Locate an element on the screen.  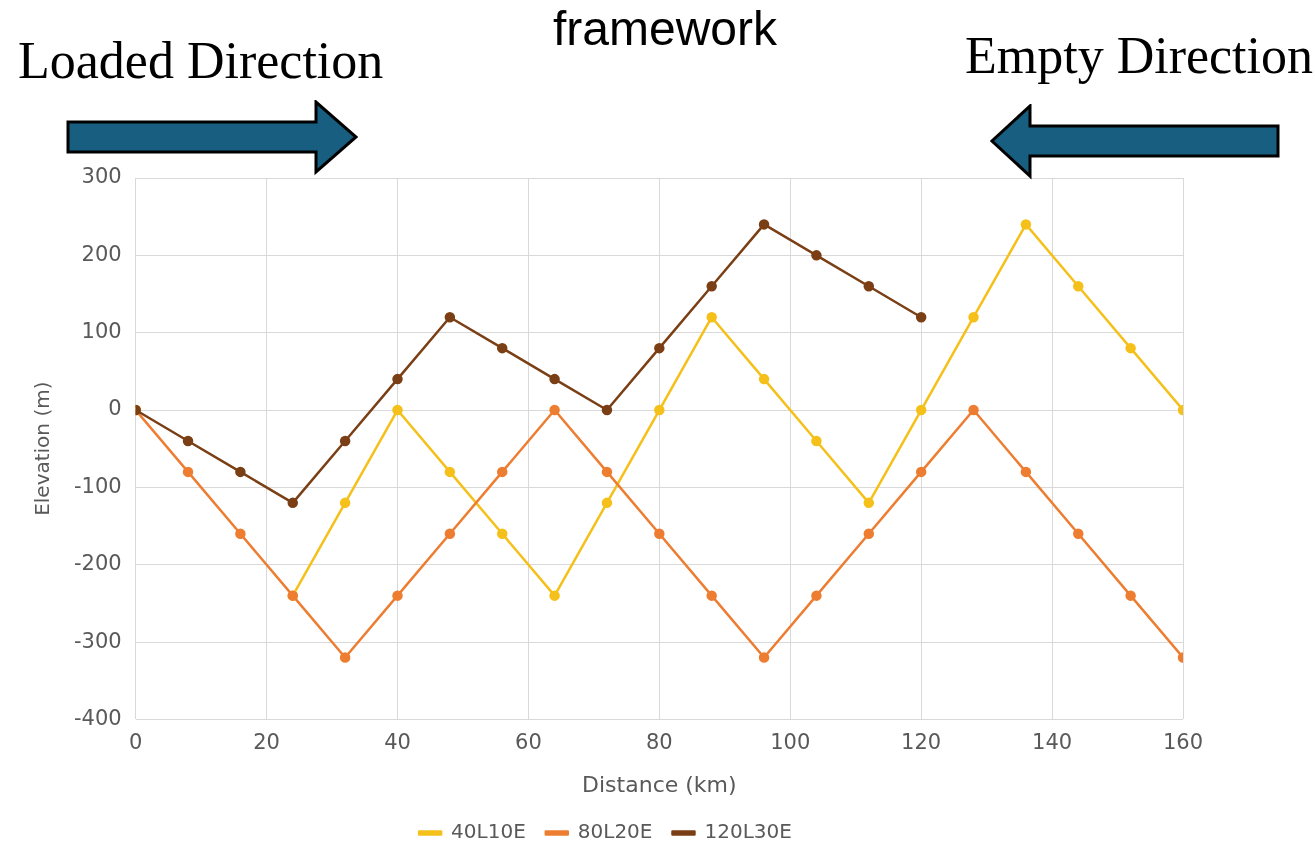
text: Loaded Direction is located at coordinates (201, 60).